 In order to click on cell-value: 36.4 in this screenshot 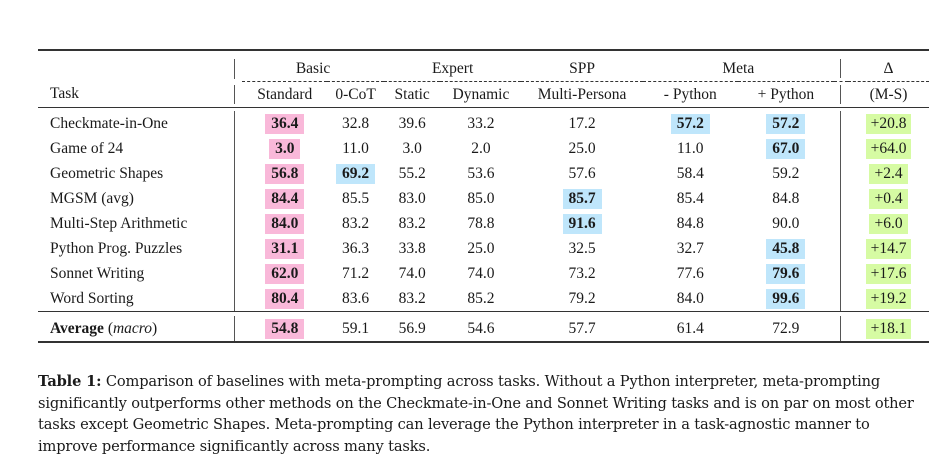, I will do `click(285, 123)`.